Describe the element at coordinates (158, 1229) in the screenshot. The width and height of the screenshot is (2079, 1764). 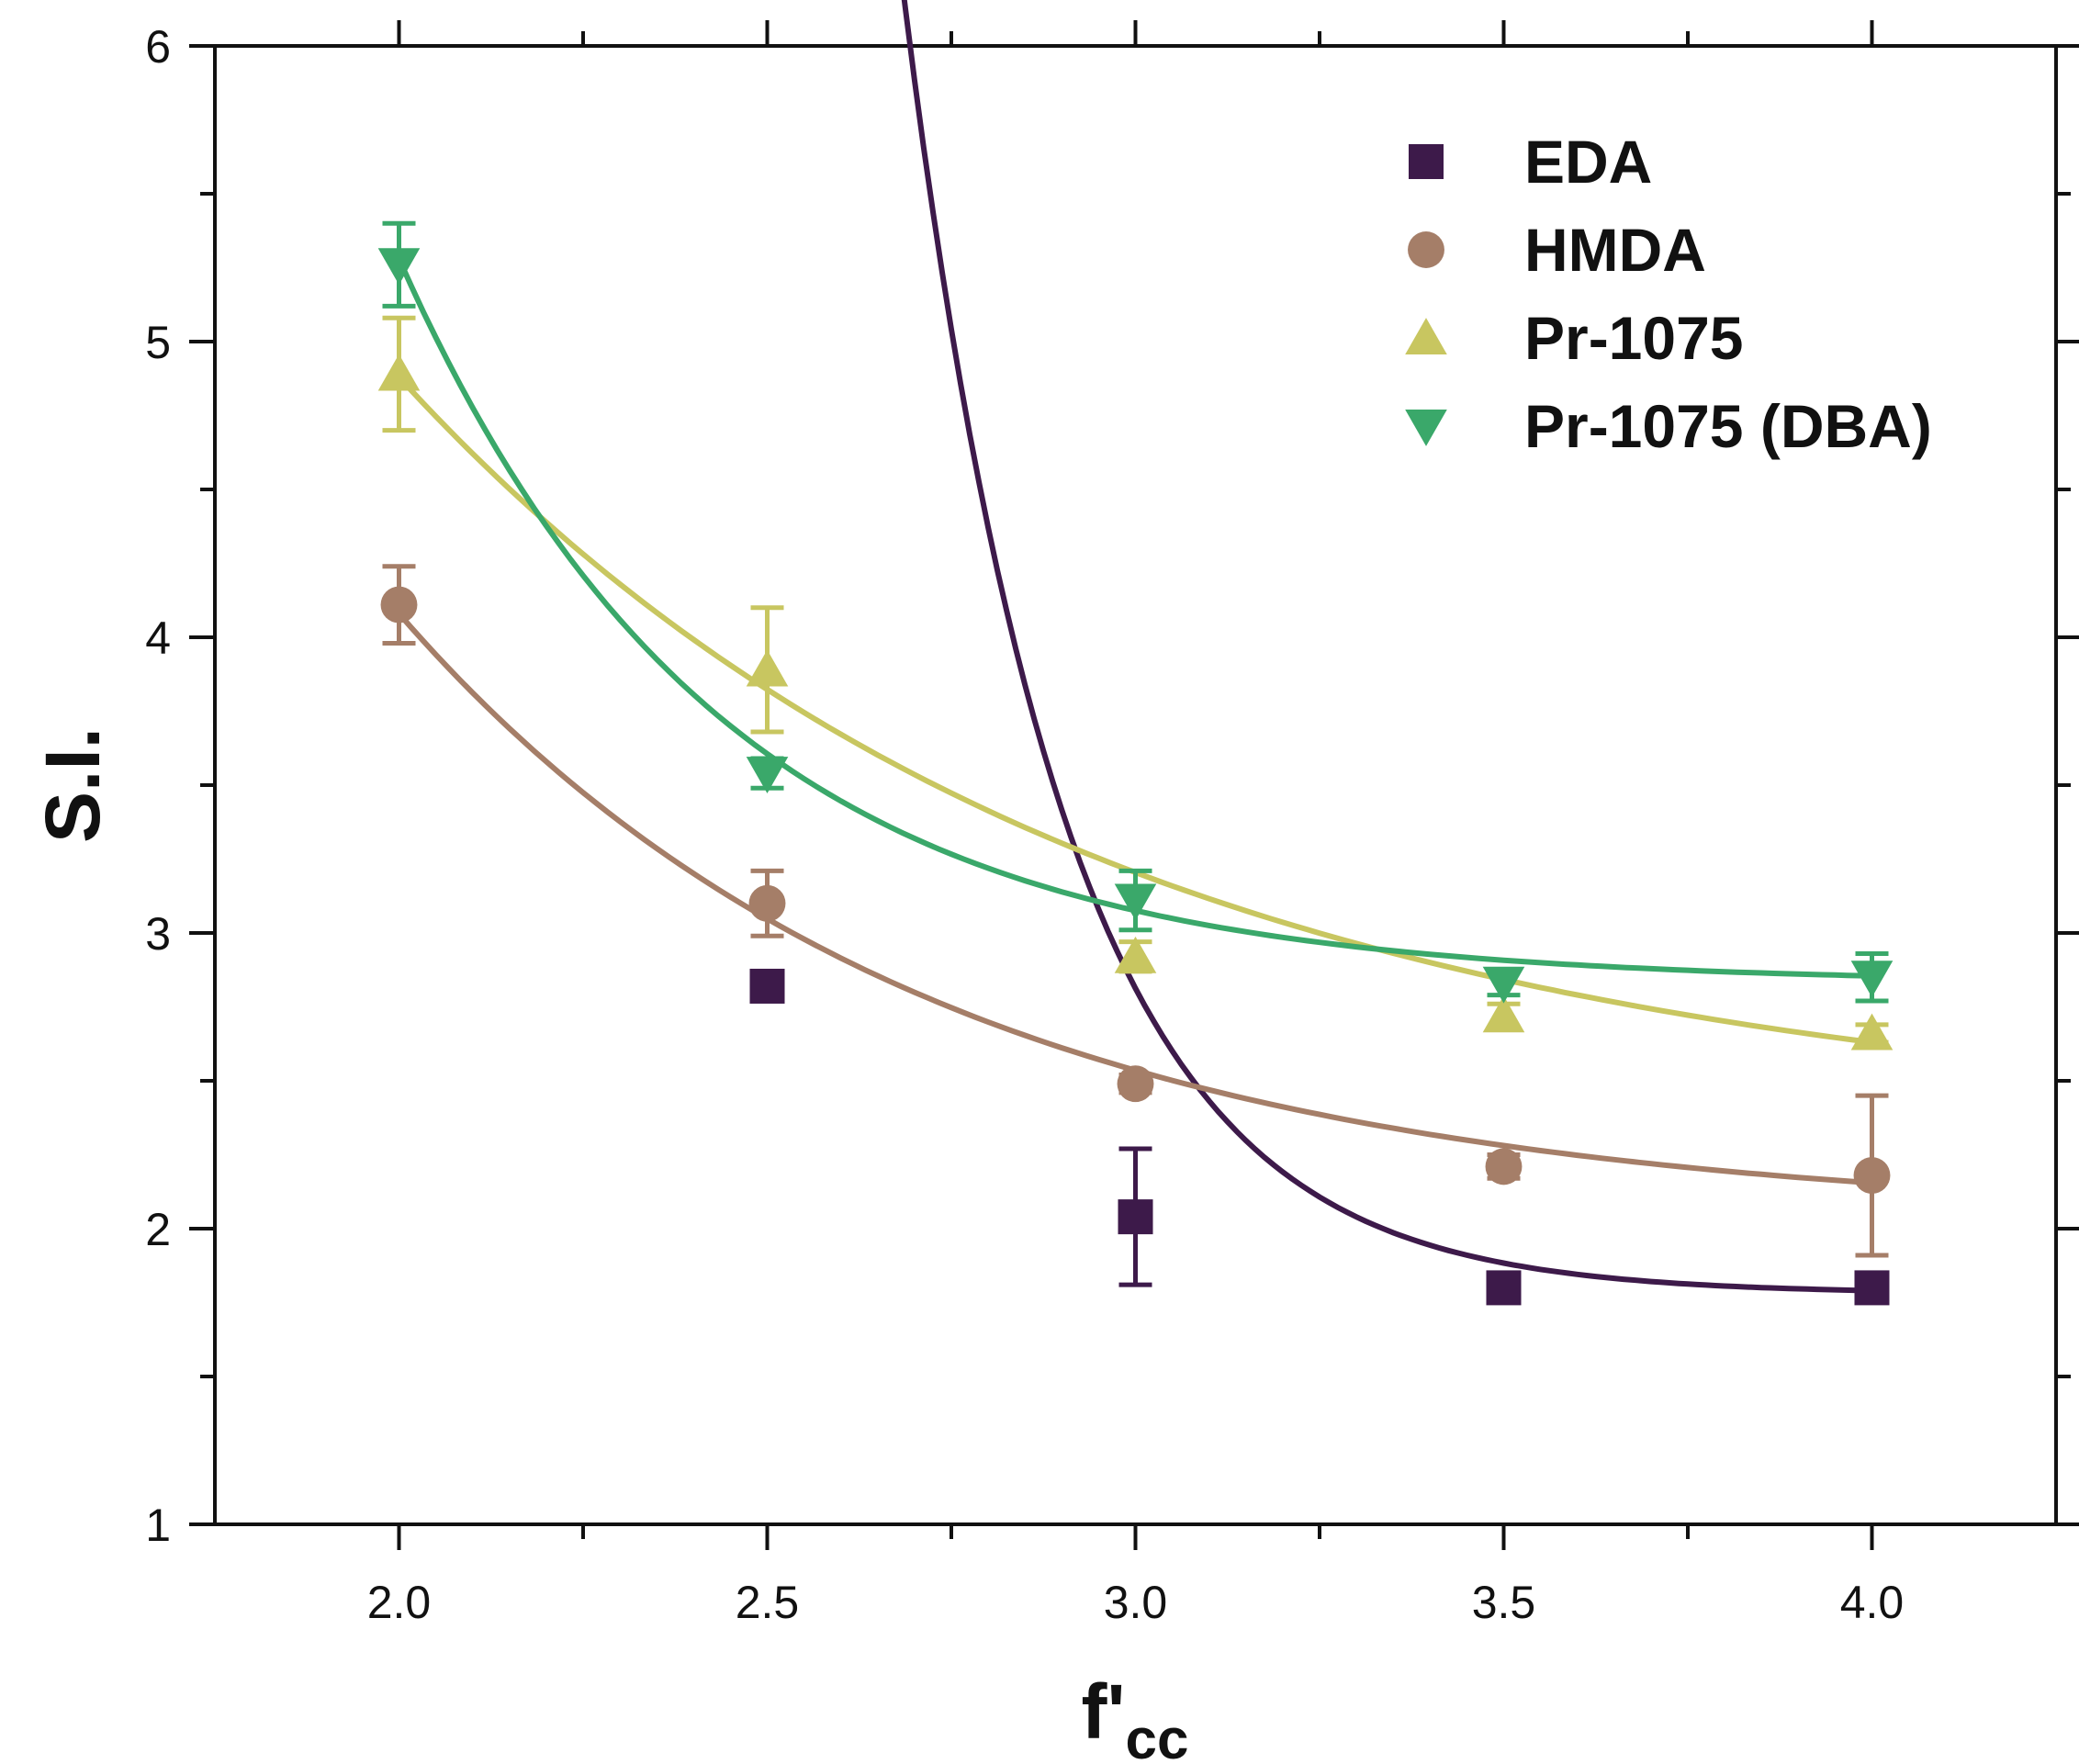
I see `y-tick-label: 2` at that location.